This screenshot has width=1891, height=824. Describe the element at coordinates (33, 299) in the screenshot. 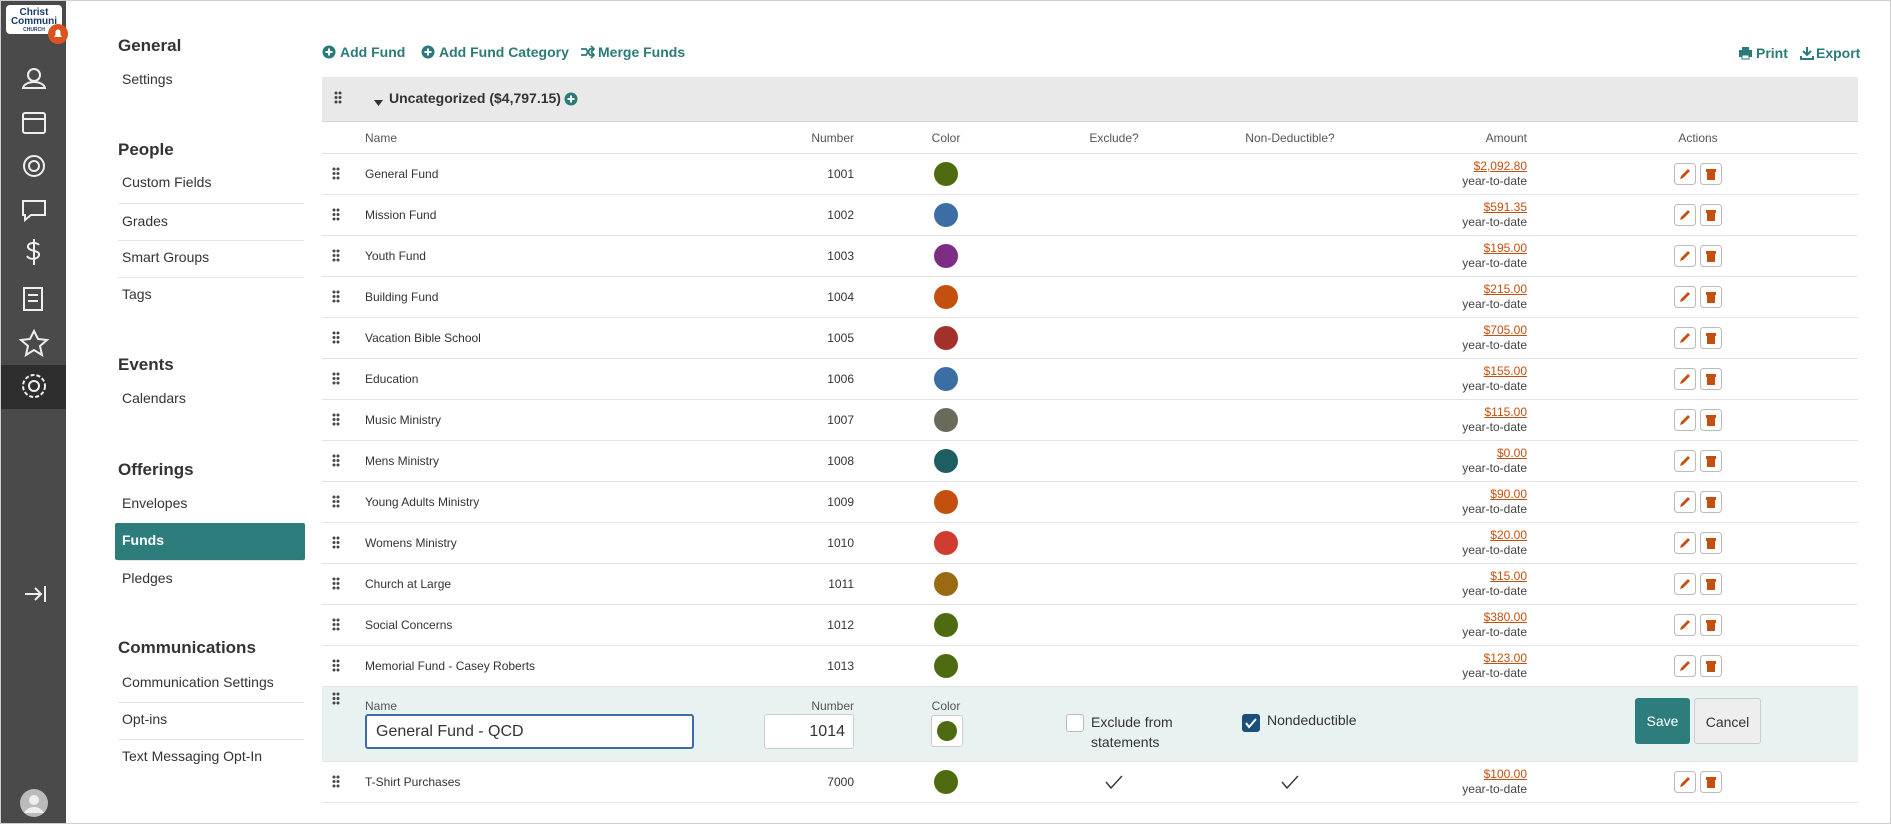

I see `forms-icon` at that location.